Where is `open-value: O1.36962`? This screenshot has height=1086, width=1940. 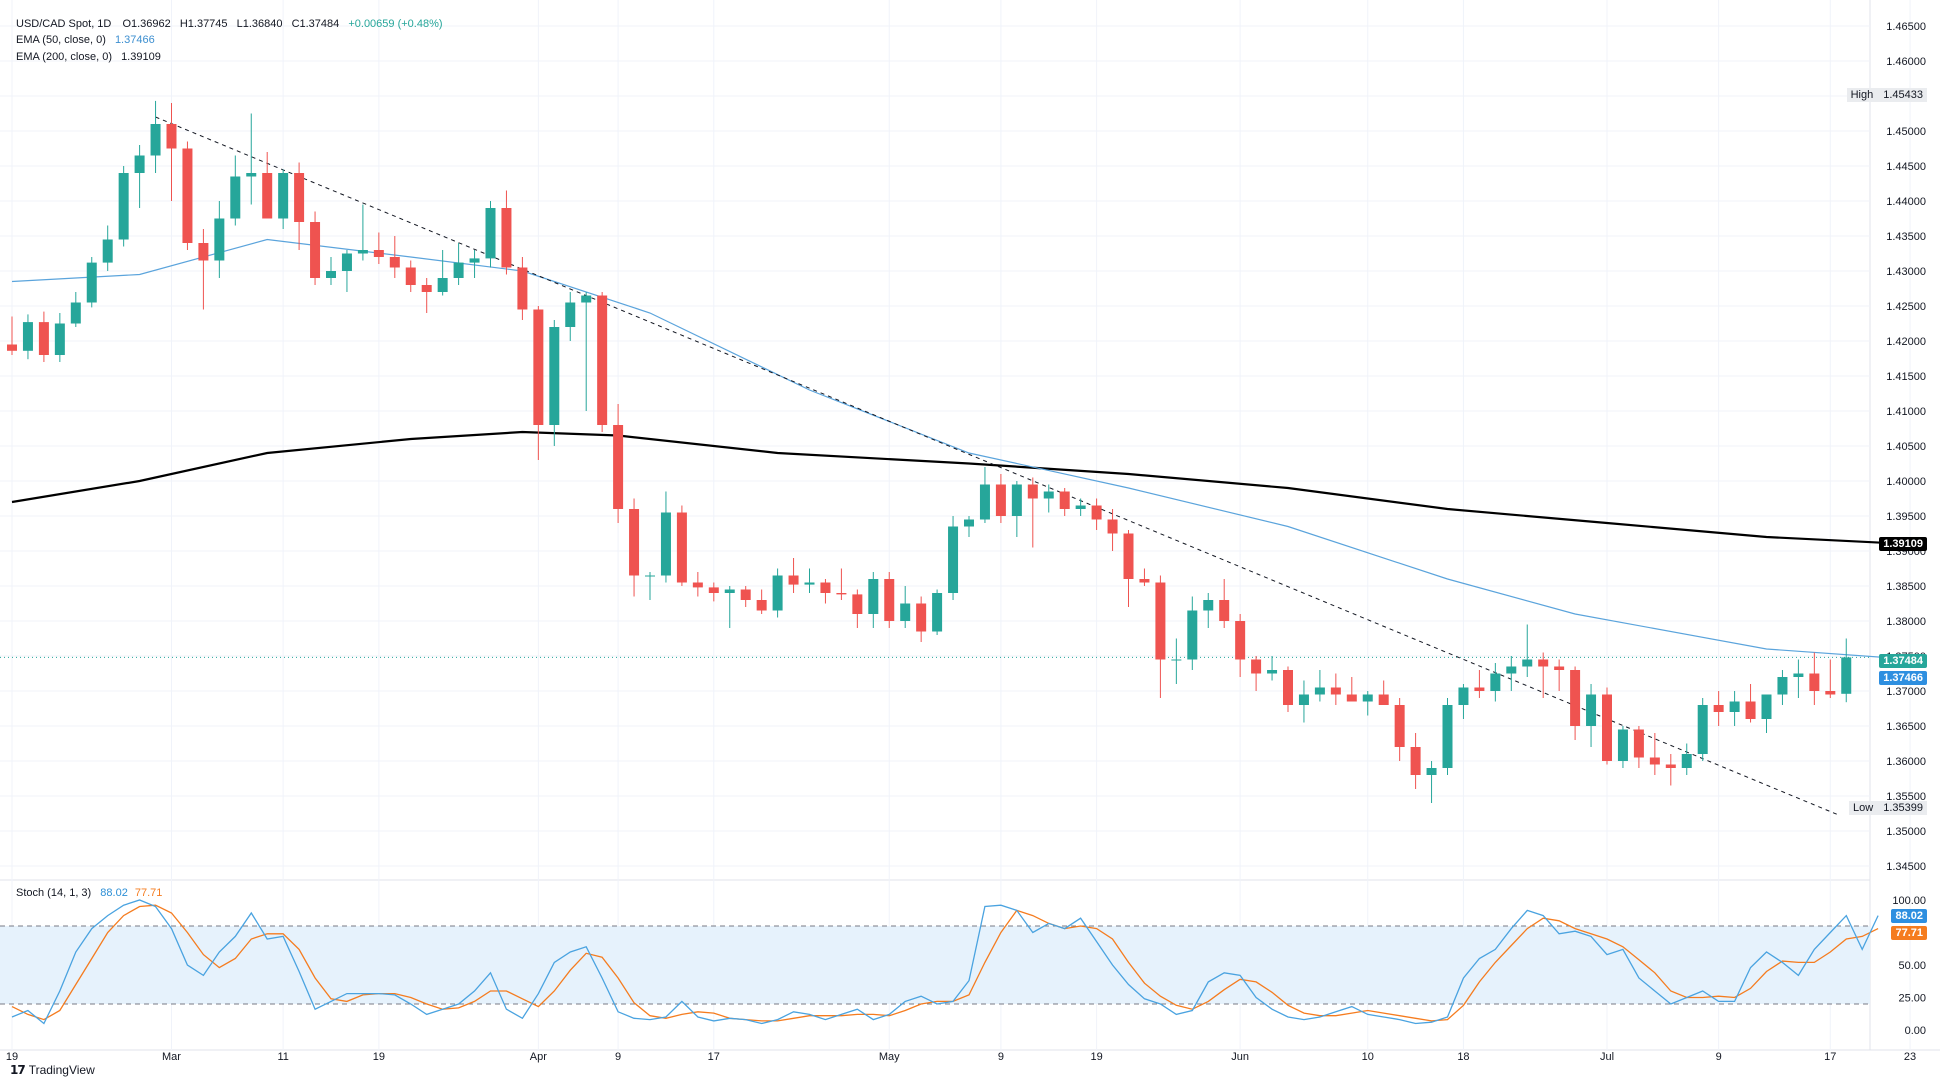 open-value: O1.36962 is located at coordinates (146, 24).